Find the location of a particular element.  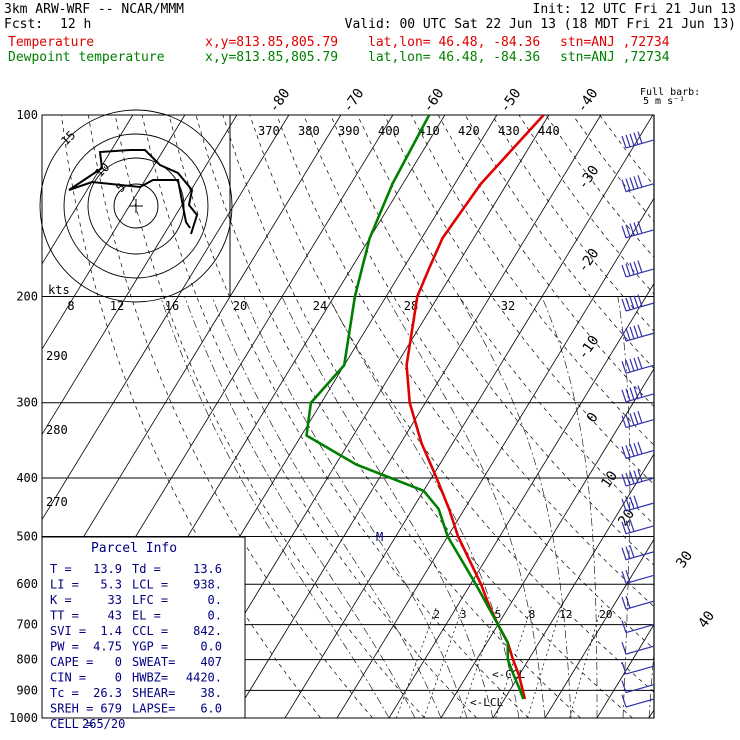

dewpoint-legend-xy: x,y=813.85,805.79 is located at coordinates (272, 57).